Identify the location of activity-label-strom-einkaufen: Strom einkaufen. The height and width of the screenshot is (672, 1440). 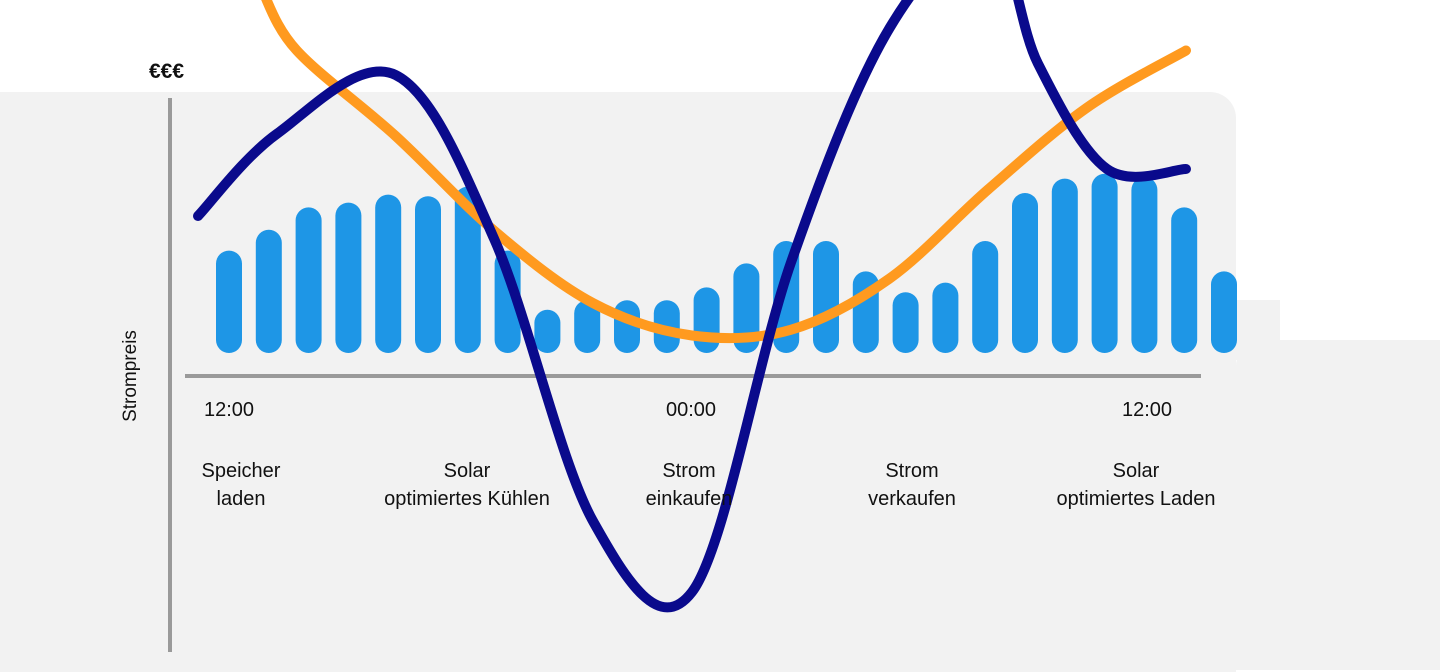
(689, 485).